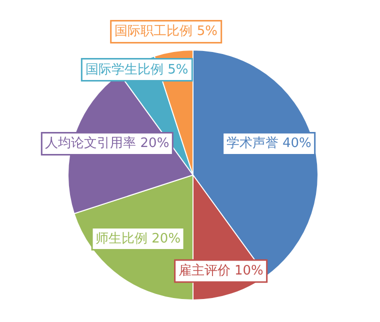  What do you see at coordinates (221, 270) in the screenshot?
I see `slice-label: 雇主评价 10%` at bounding box center [221, 270].